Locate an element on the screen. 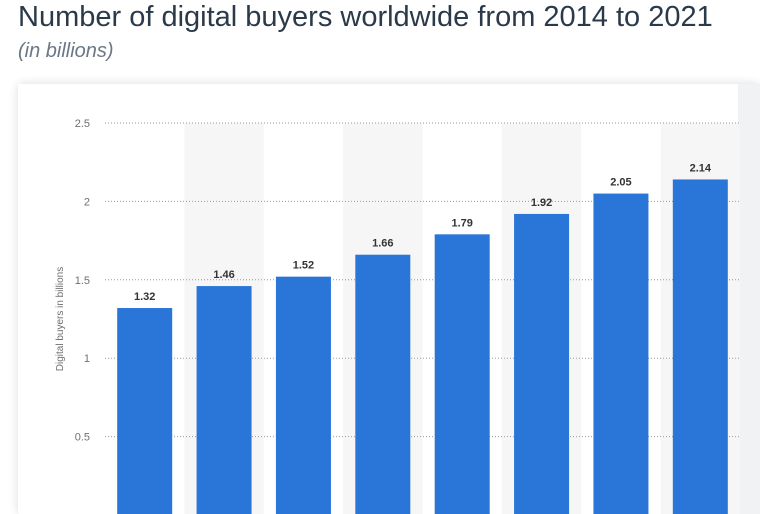  bar-2015 is located at coordinates (224, 400).